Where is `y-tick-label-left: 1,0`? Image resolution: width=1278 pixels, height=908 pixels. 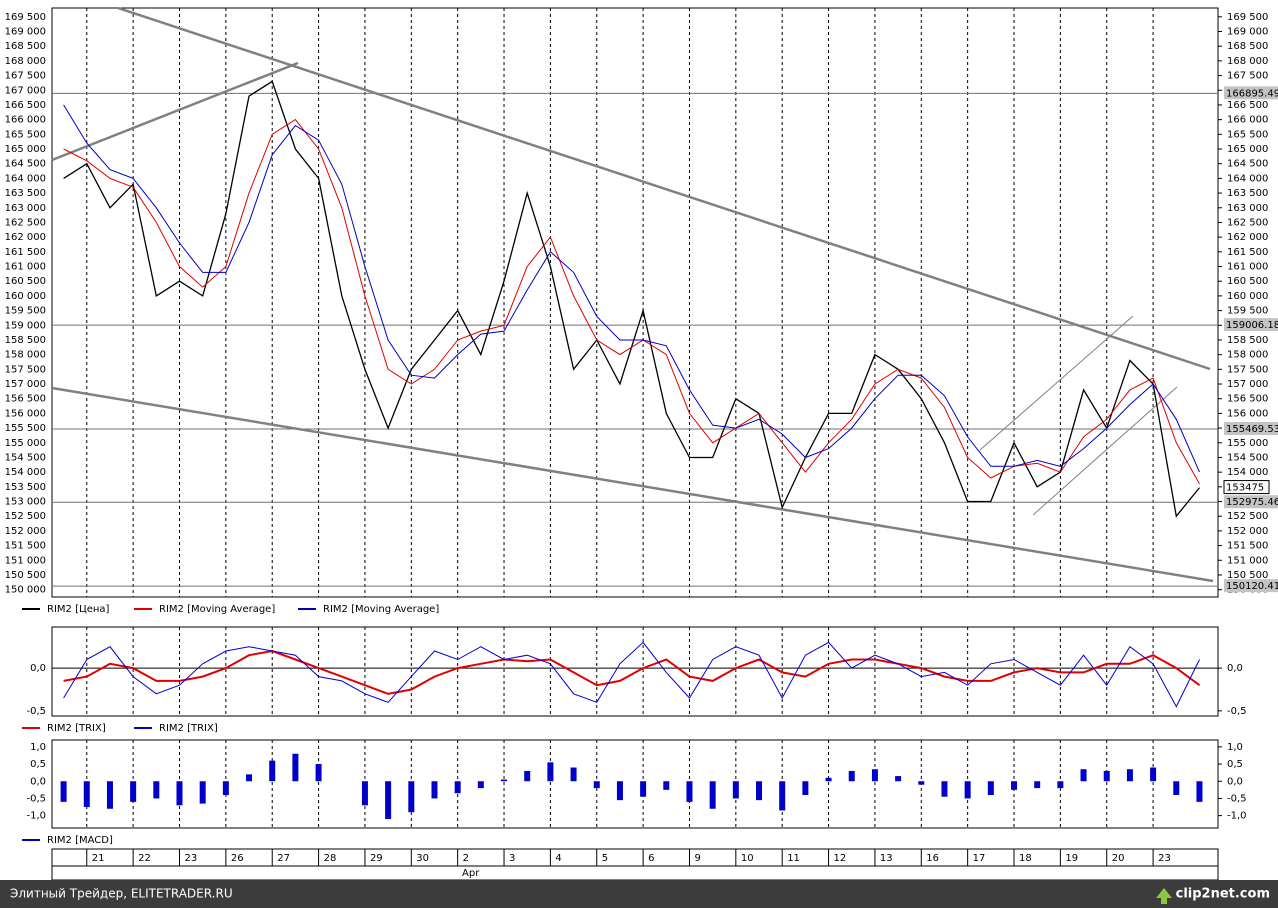 y-tick-label-left: 1,0 is located at coordinates (38, 747).